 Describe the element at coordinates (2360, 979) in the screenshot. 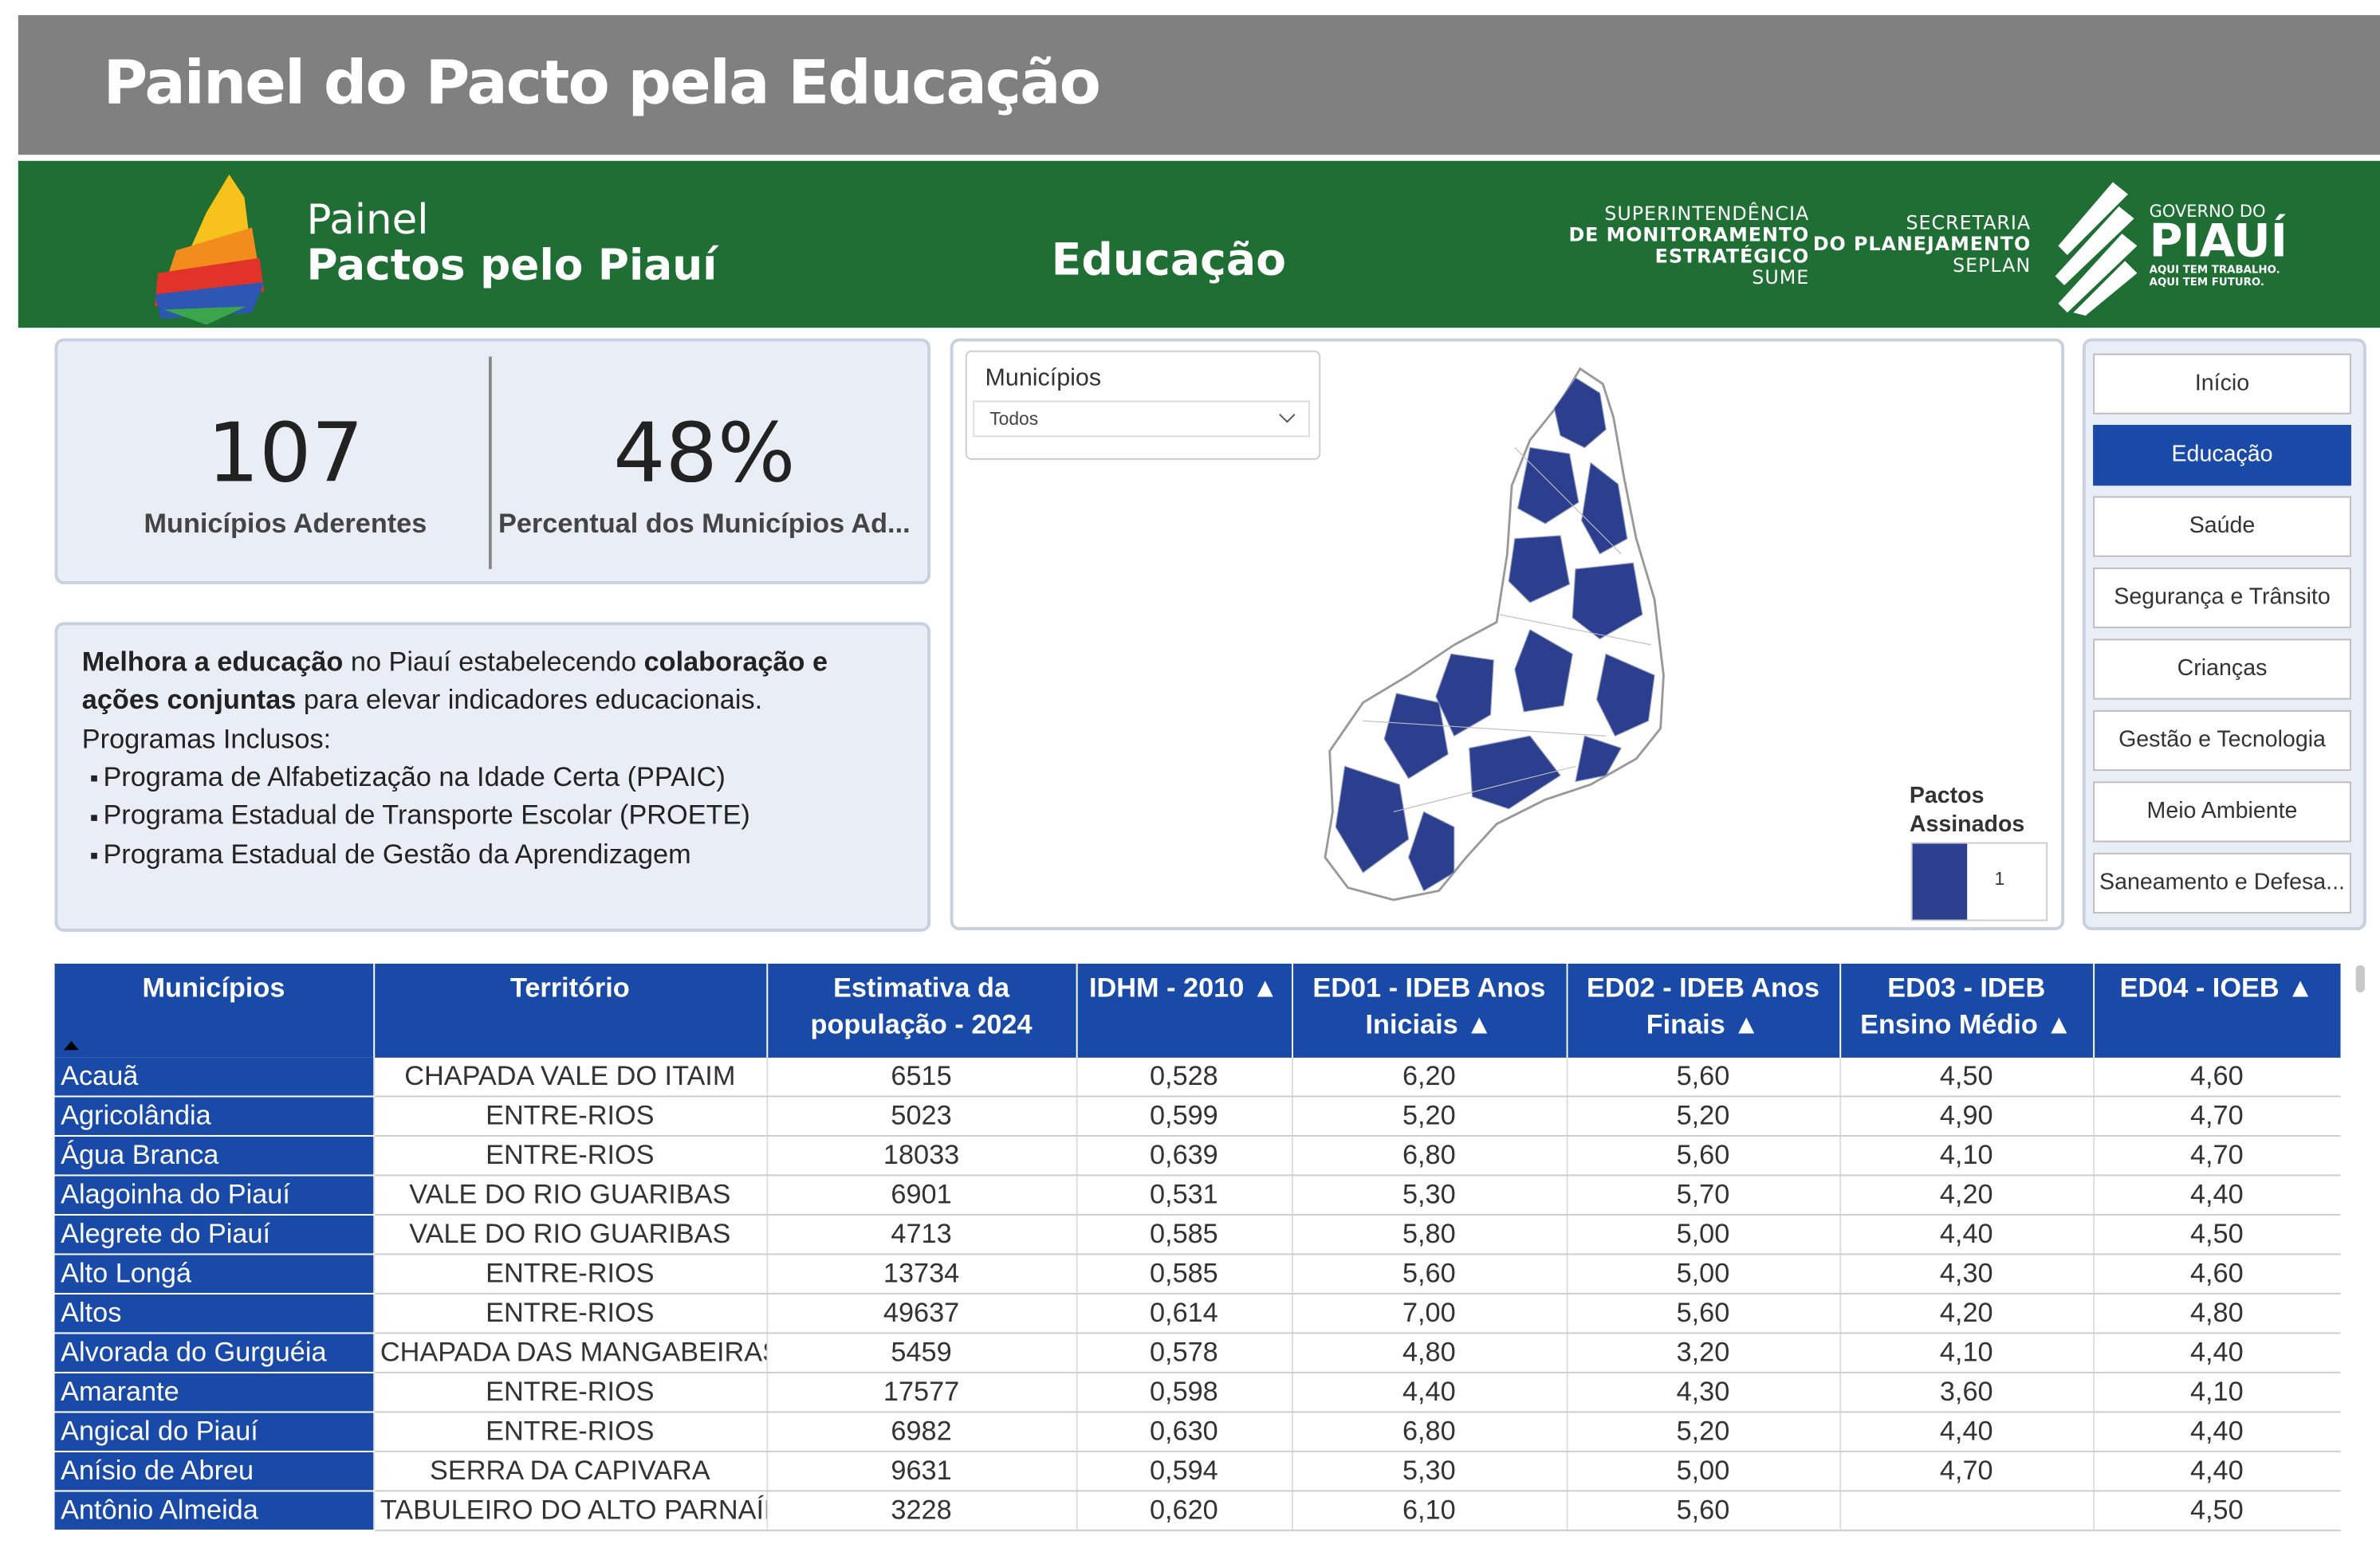

I see `scrollbar` at that location.